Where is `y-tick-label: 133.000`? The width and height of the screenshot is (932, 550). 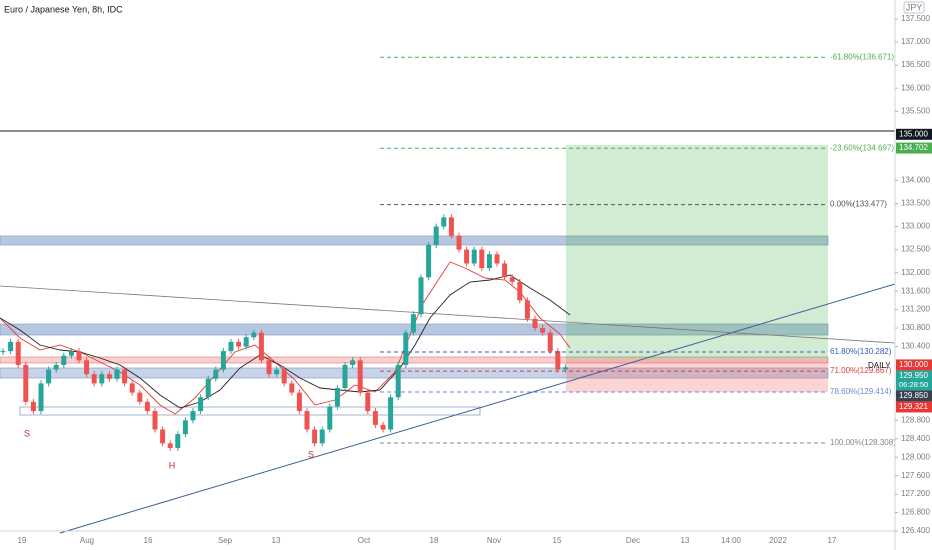 y-tick-label: 133.000 is located at coordinates (915, 226).